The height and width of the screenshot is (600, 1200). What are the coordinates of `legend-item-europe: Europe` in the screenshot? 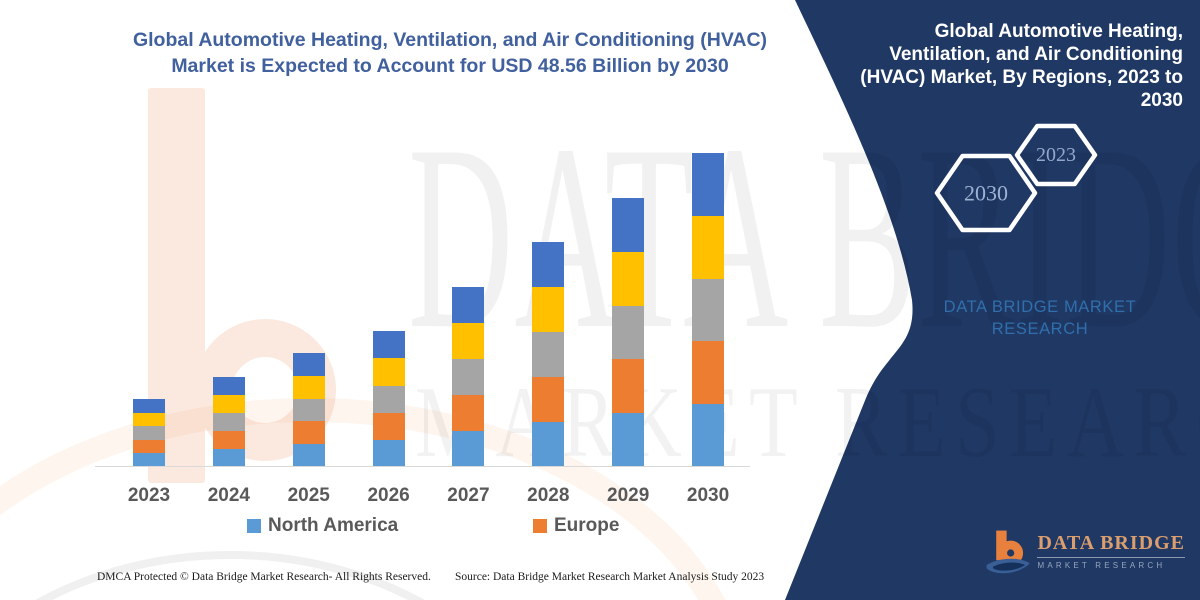 It's located at (576, 526).